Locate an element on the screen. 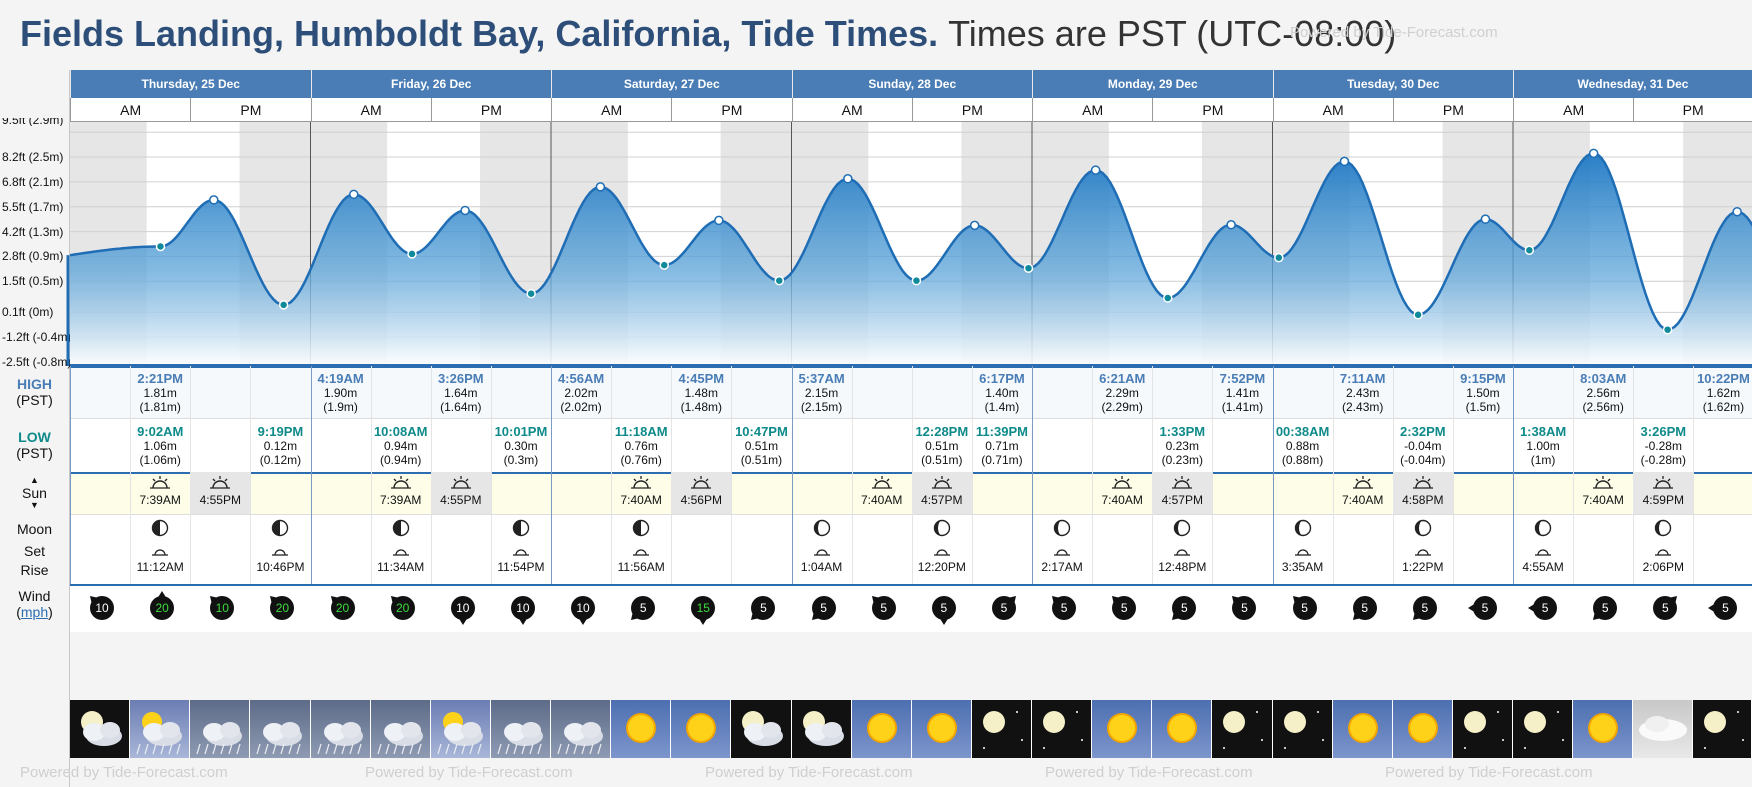 The height and width of the screenshot is (787, 1752). high-tide-cell: 8:03AM 2.56m (2.56m) is located at coordinates (1603, 393).